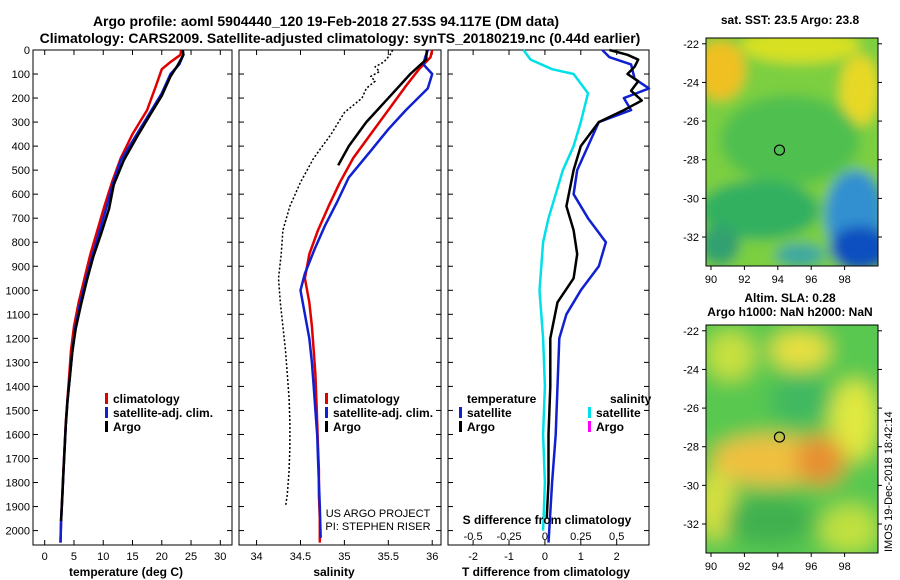 Image resolution: width=900 pixels, height=580 pixels. I want to click on series-line-s-satellite, so click(556, 290).